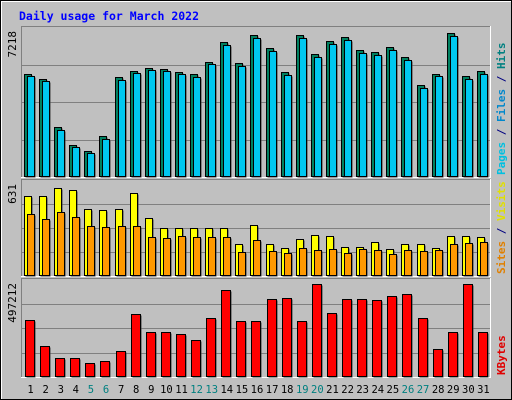 This screenshot has width=512, height=400. What do you see at coordinates (12, 194) in the screenshot?
I see `axis-max-label: 631` at bounding box center [12, 194].